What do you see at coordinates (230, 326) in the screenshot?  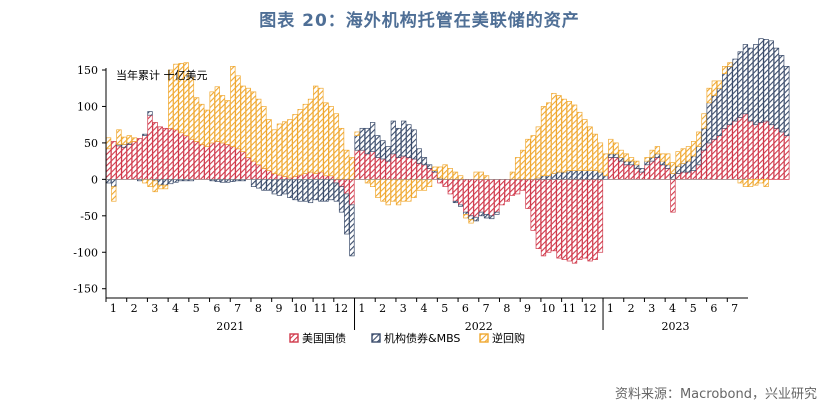 I see `year-label: 2021` at bounding box center [230, 326].